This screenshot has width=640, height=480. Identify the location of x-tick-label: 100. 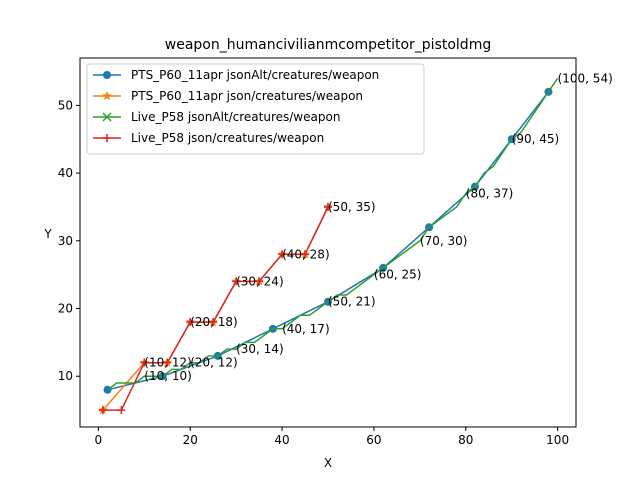
(557, 440).